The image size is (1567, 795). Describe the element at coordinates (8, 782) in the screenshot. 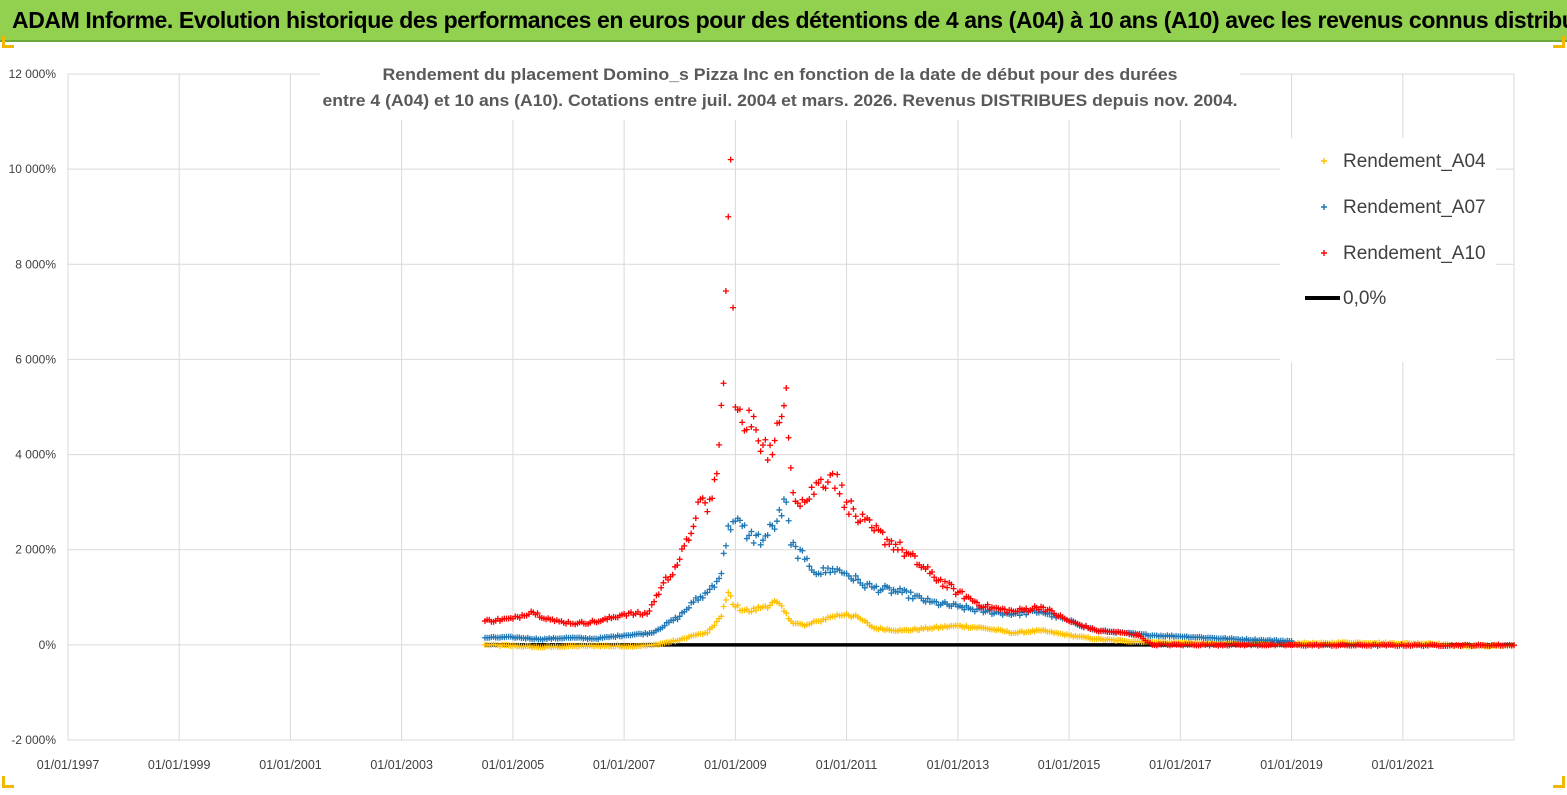

I see `corner-mark-bottom-left` at that location.